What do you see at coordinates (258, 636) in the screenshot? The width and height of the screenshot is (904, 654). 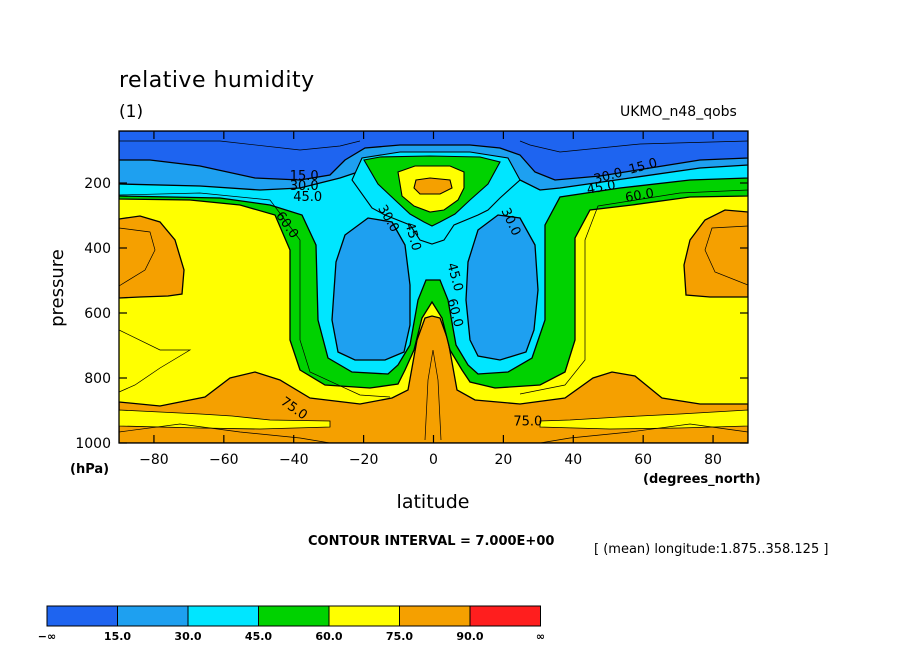 I see `color-bar-label: 45.0` at bounding box center [258, 636].